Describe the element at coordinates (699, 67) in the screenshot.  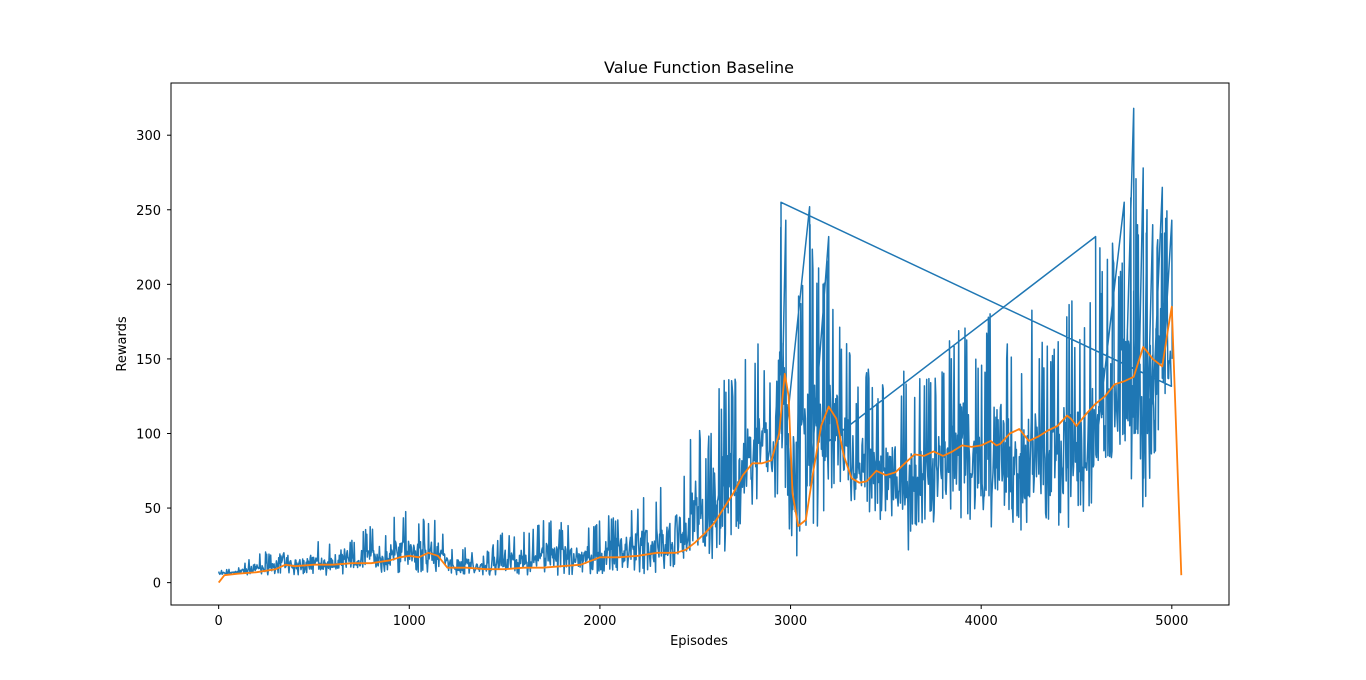
I see `chart-title: Value Function Baseline` at that location.